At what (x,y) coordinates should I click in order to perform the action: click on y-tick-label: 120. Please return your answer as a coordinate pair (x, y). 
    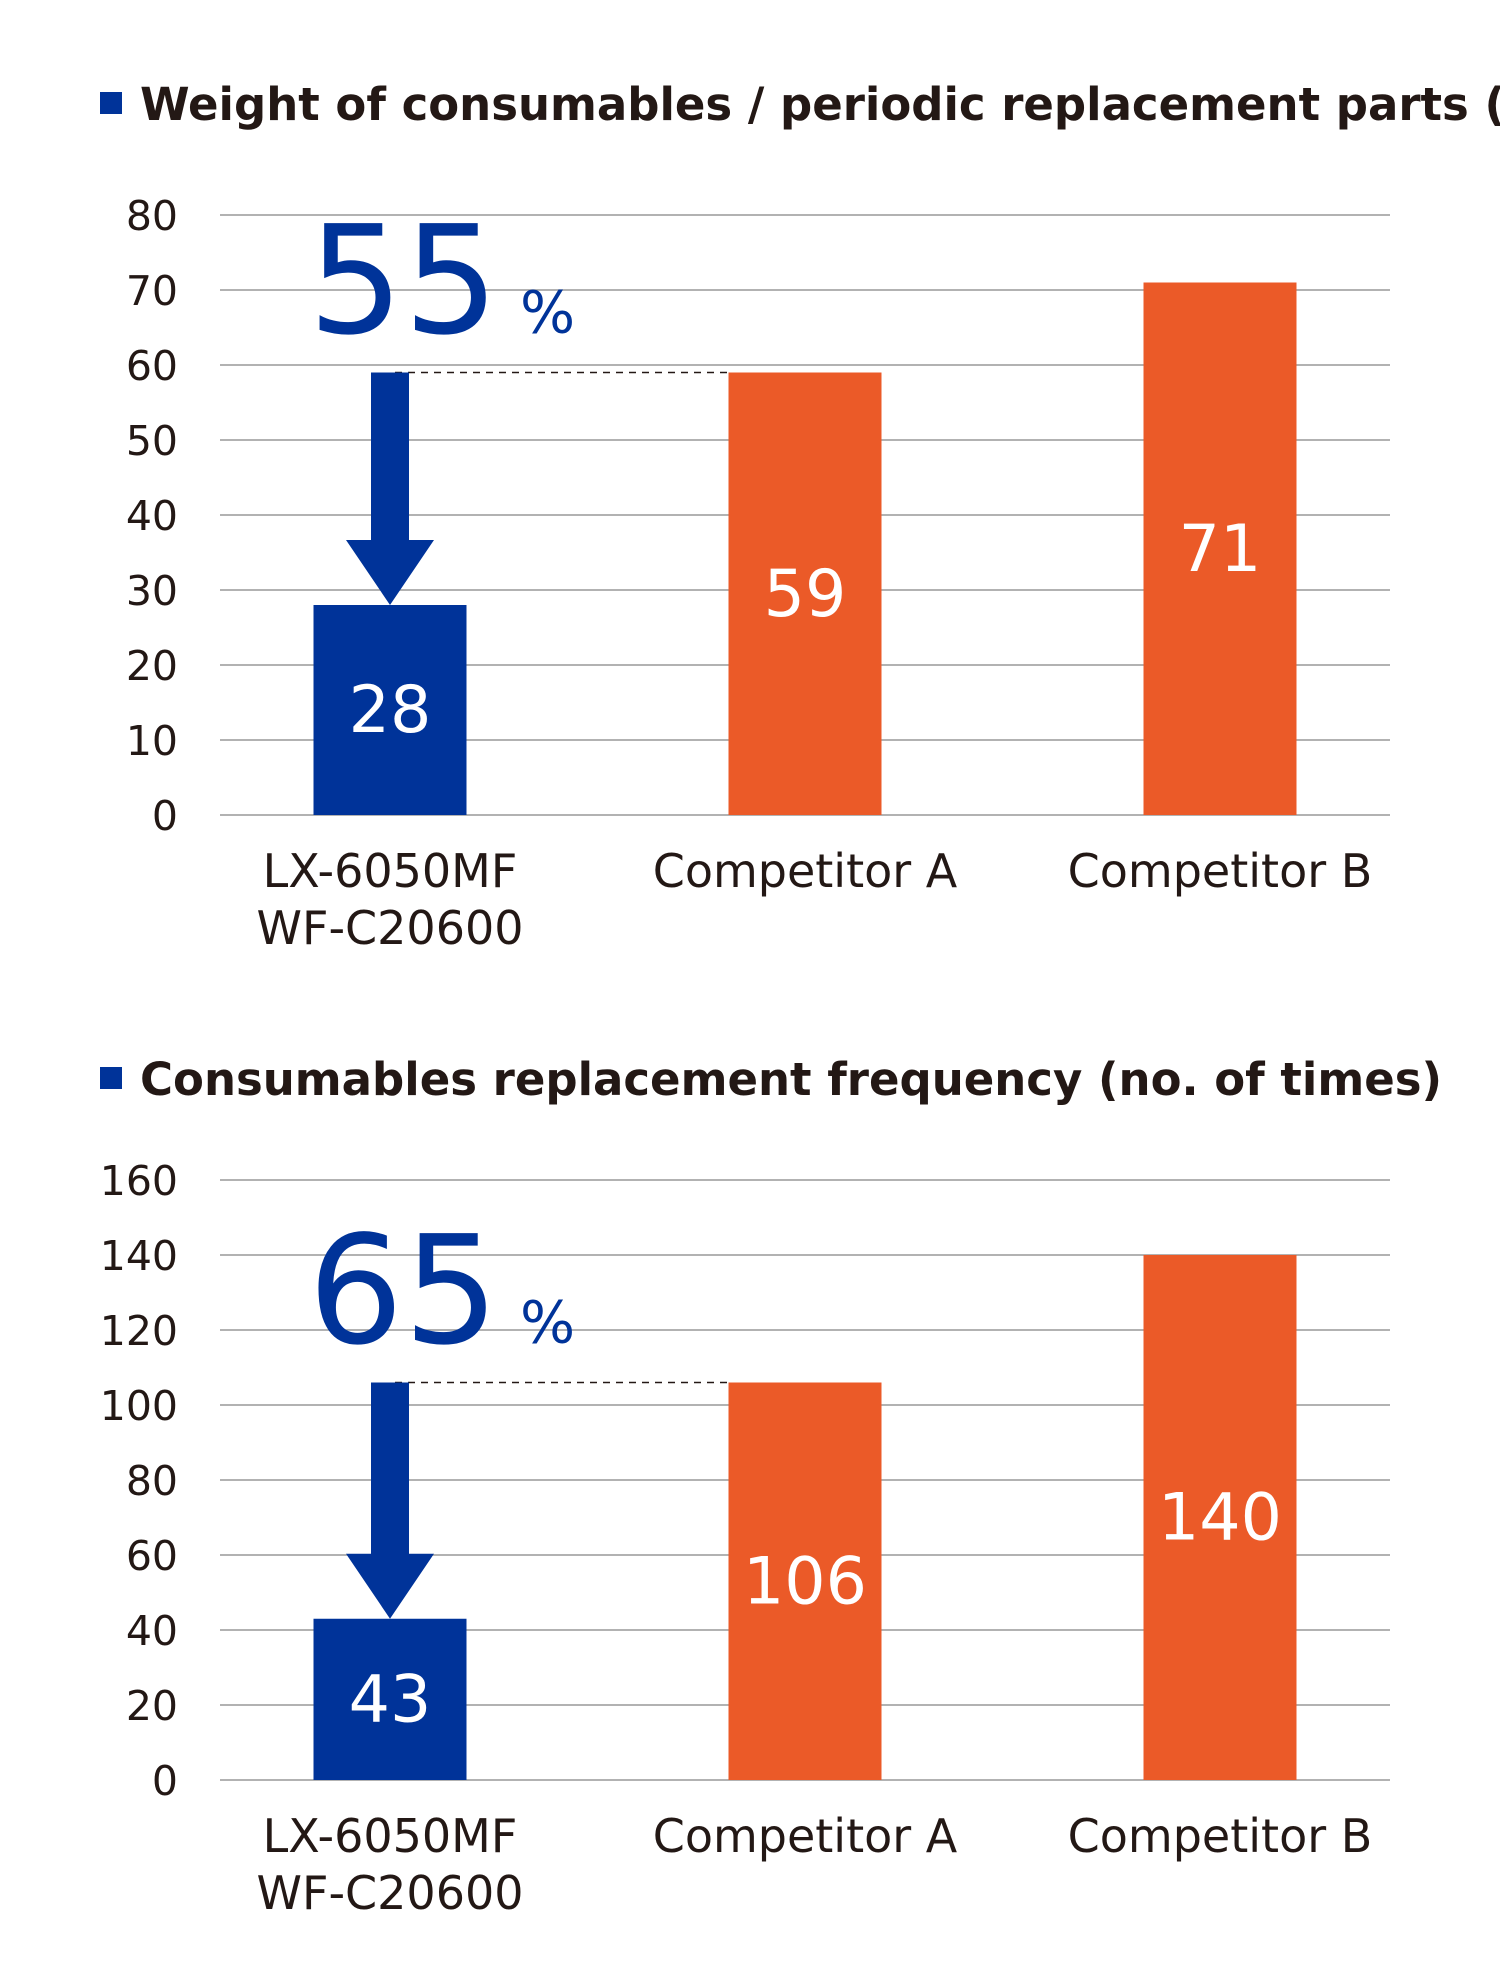
    Looking at the image, I should click on (139, 1331).